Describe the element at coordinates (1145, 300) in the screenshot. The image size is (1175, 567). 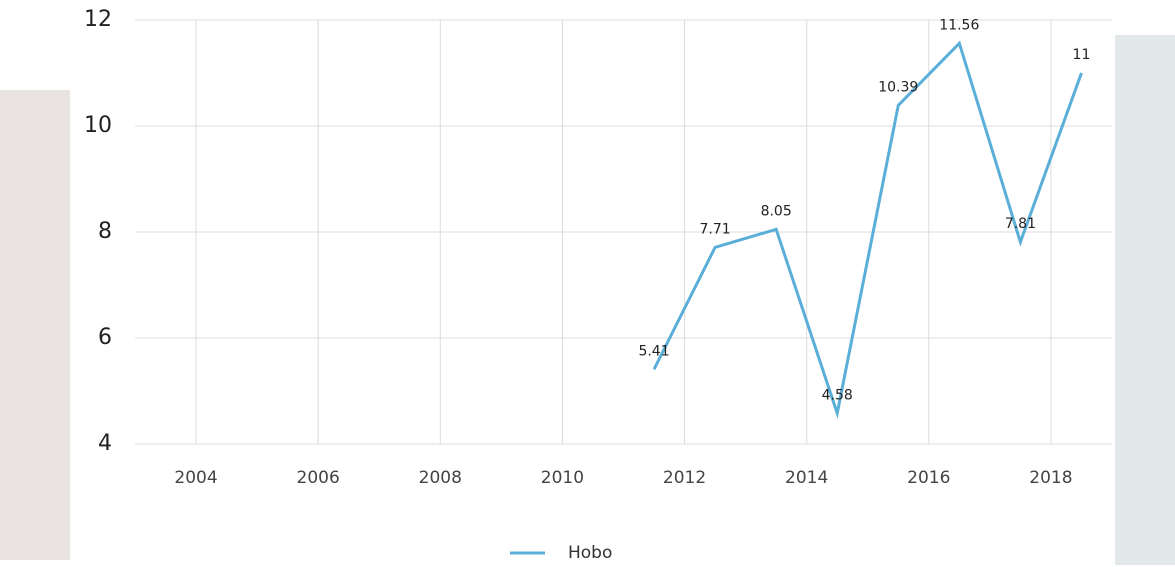
I see `background-photo-right` at that location.